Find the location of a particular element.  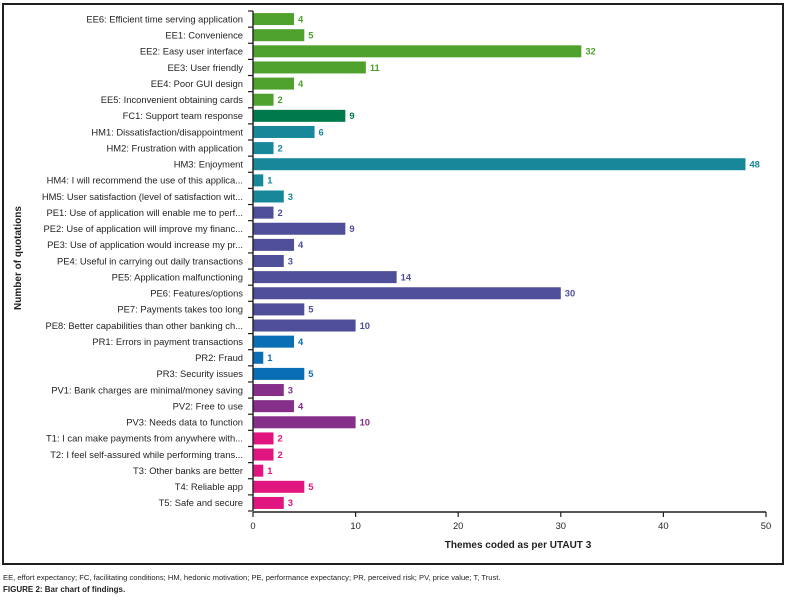

value-label: 14 is located at coordinates (406, 276).